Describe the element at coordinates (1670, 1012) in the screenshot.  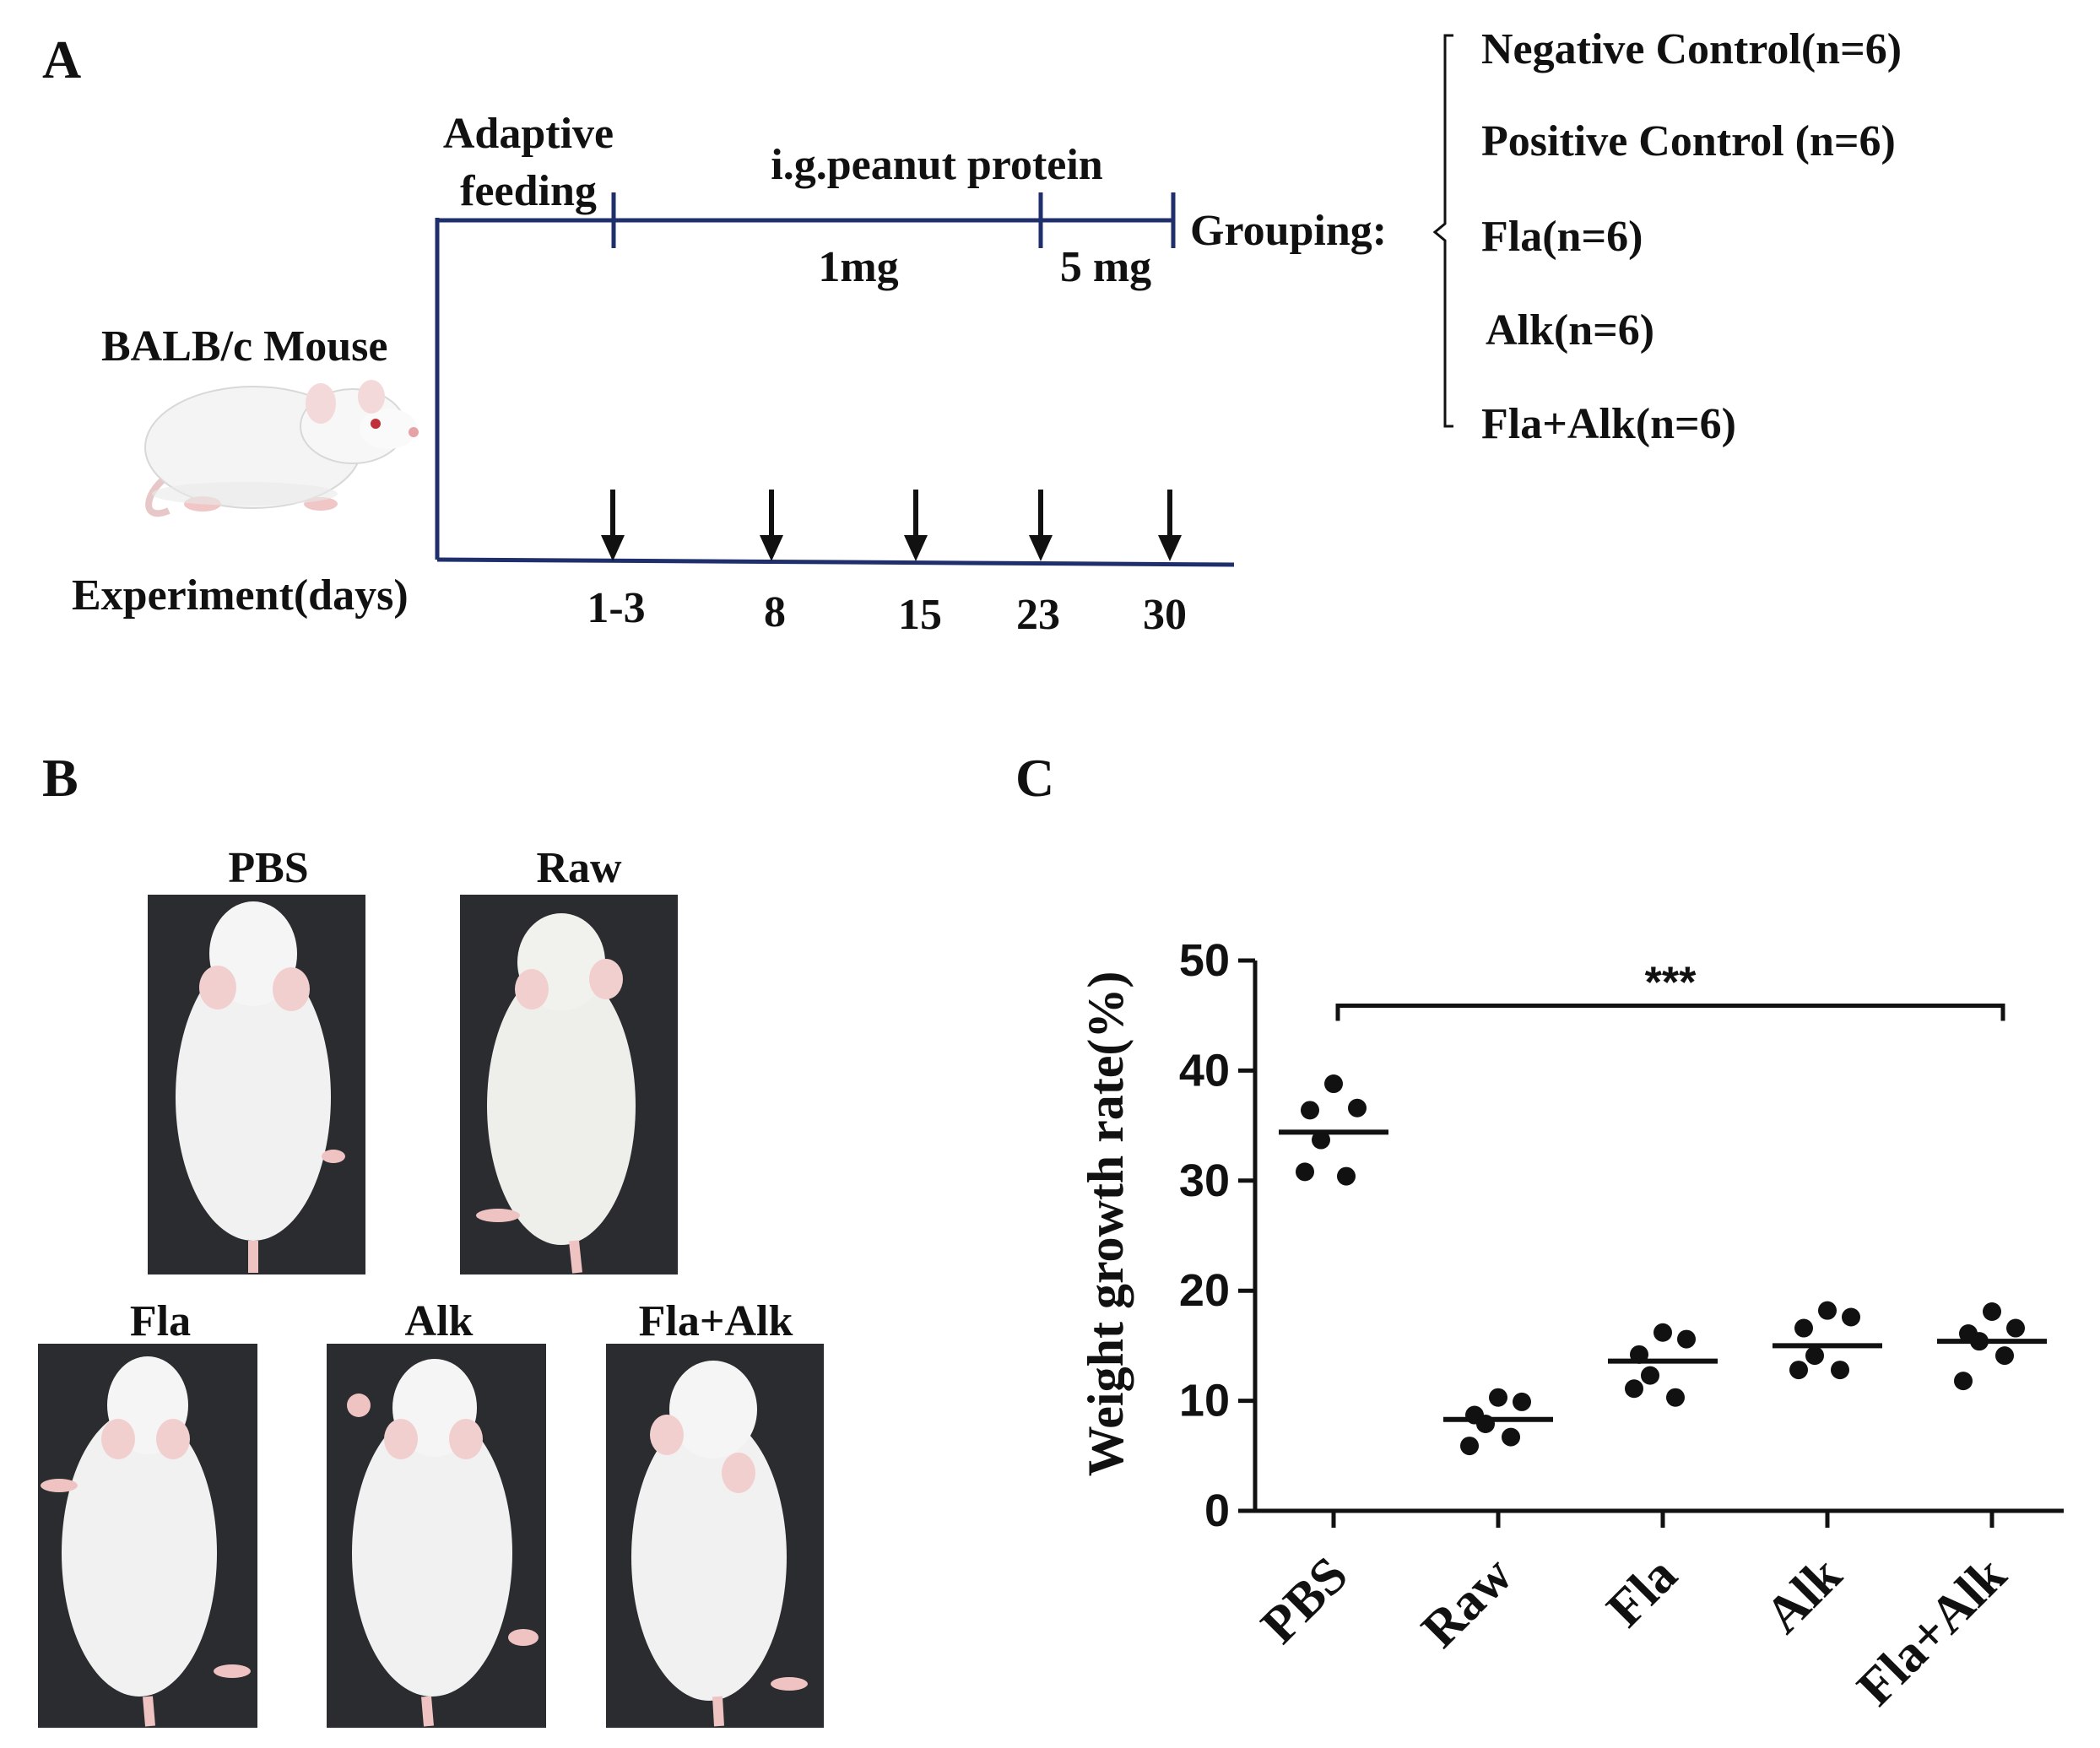
I see `significance-bracket` at that location.